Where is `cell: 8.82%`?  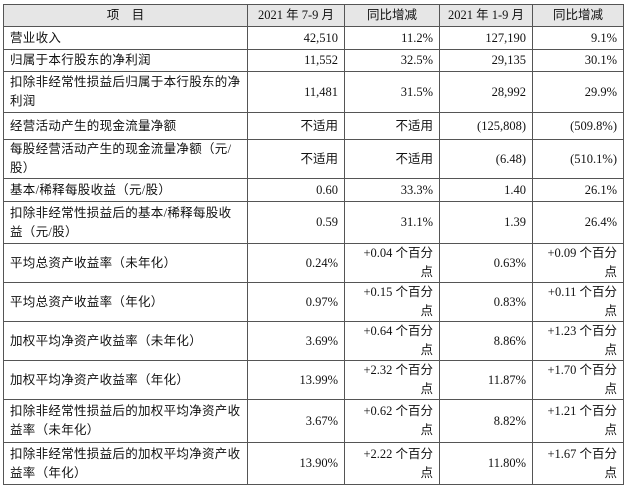
cell: 8.82% is located at coordinates (486, 421).